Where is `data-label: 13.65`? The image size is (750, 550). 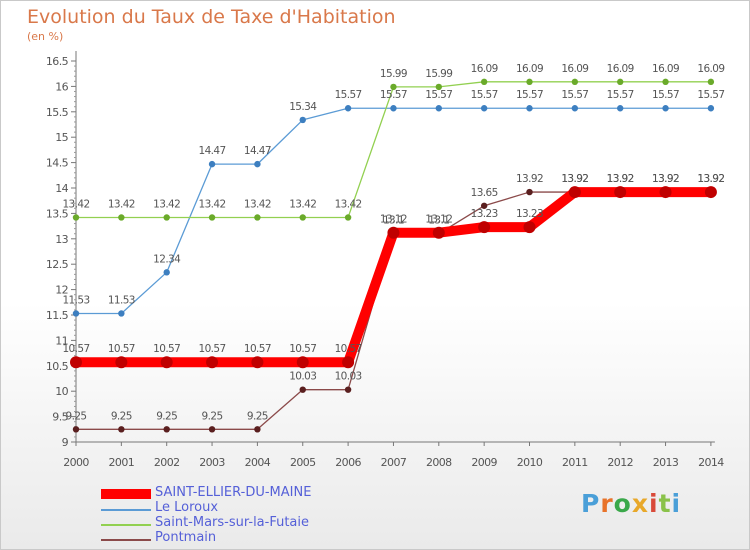 data-label: 13.65 is located at coordinates (484, 193).